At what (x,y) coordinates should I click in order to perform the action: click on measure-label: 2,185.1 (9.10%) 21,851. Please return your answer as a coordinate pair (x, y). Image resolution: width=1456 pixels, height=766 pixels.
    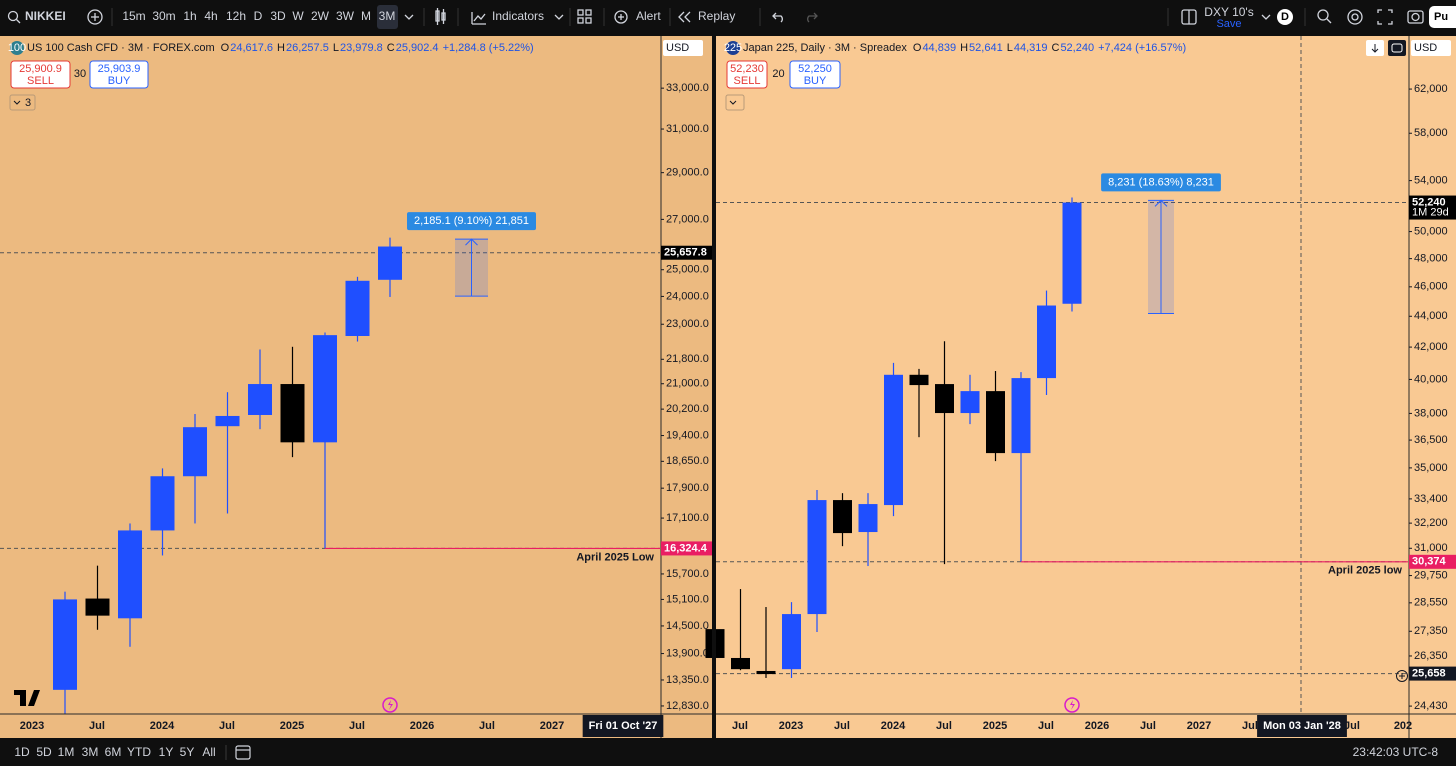
    Looking at the image, I should click on (471, 221).